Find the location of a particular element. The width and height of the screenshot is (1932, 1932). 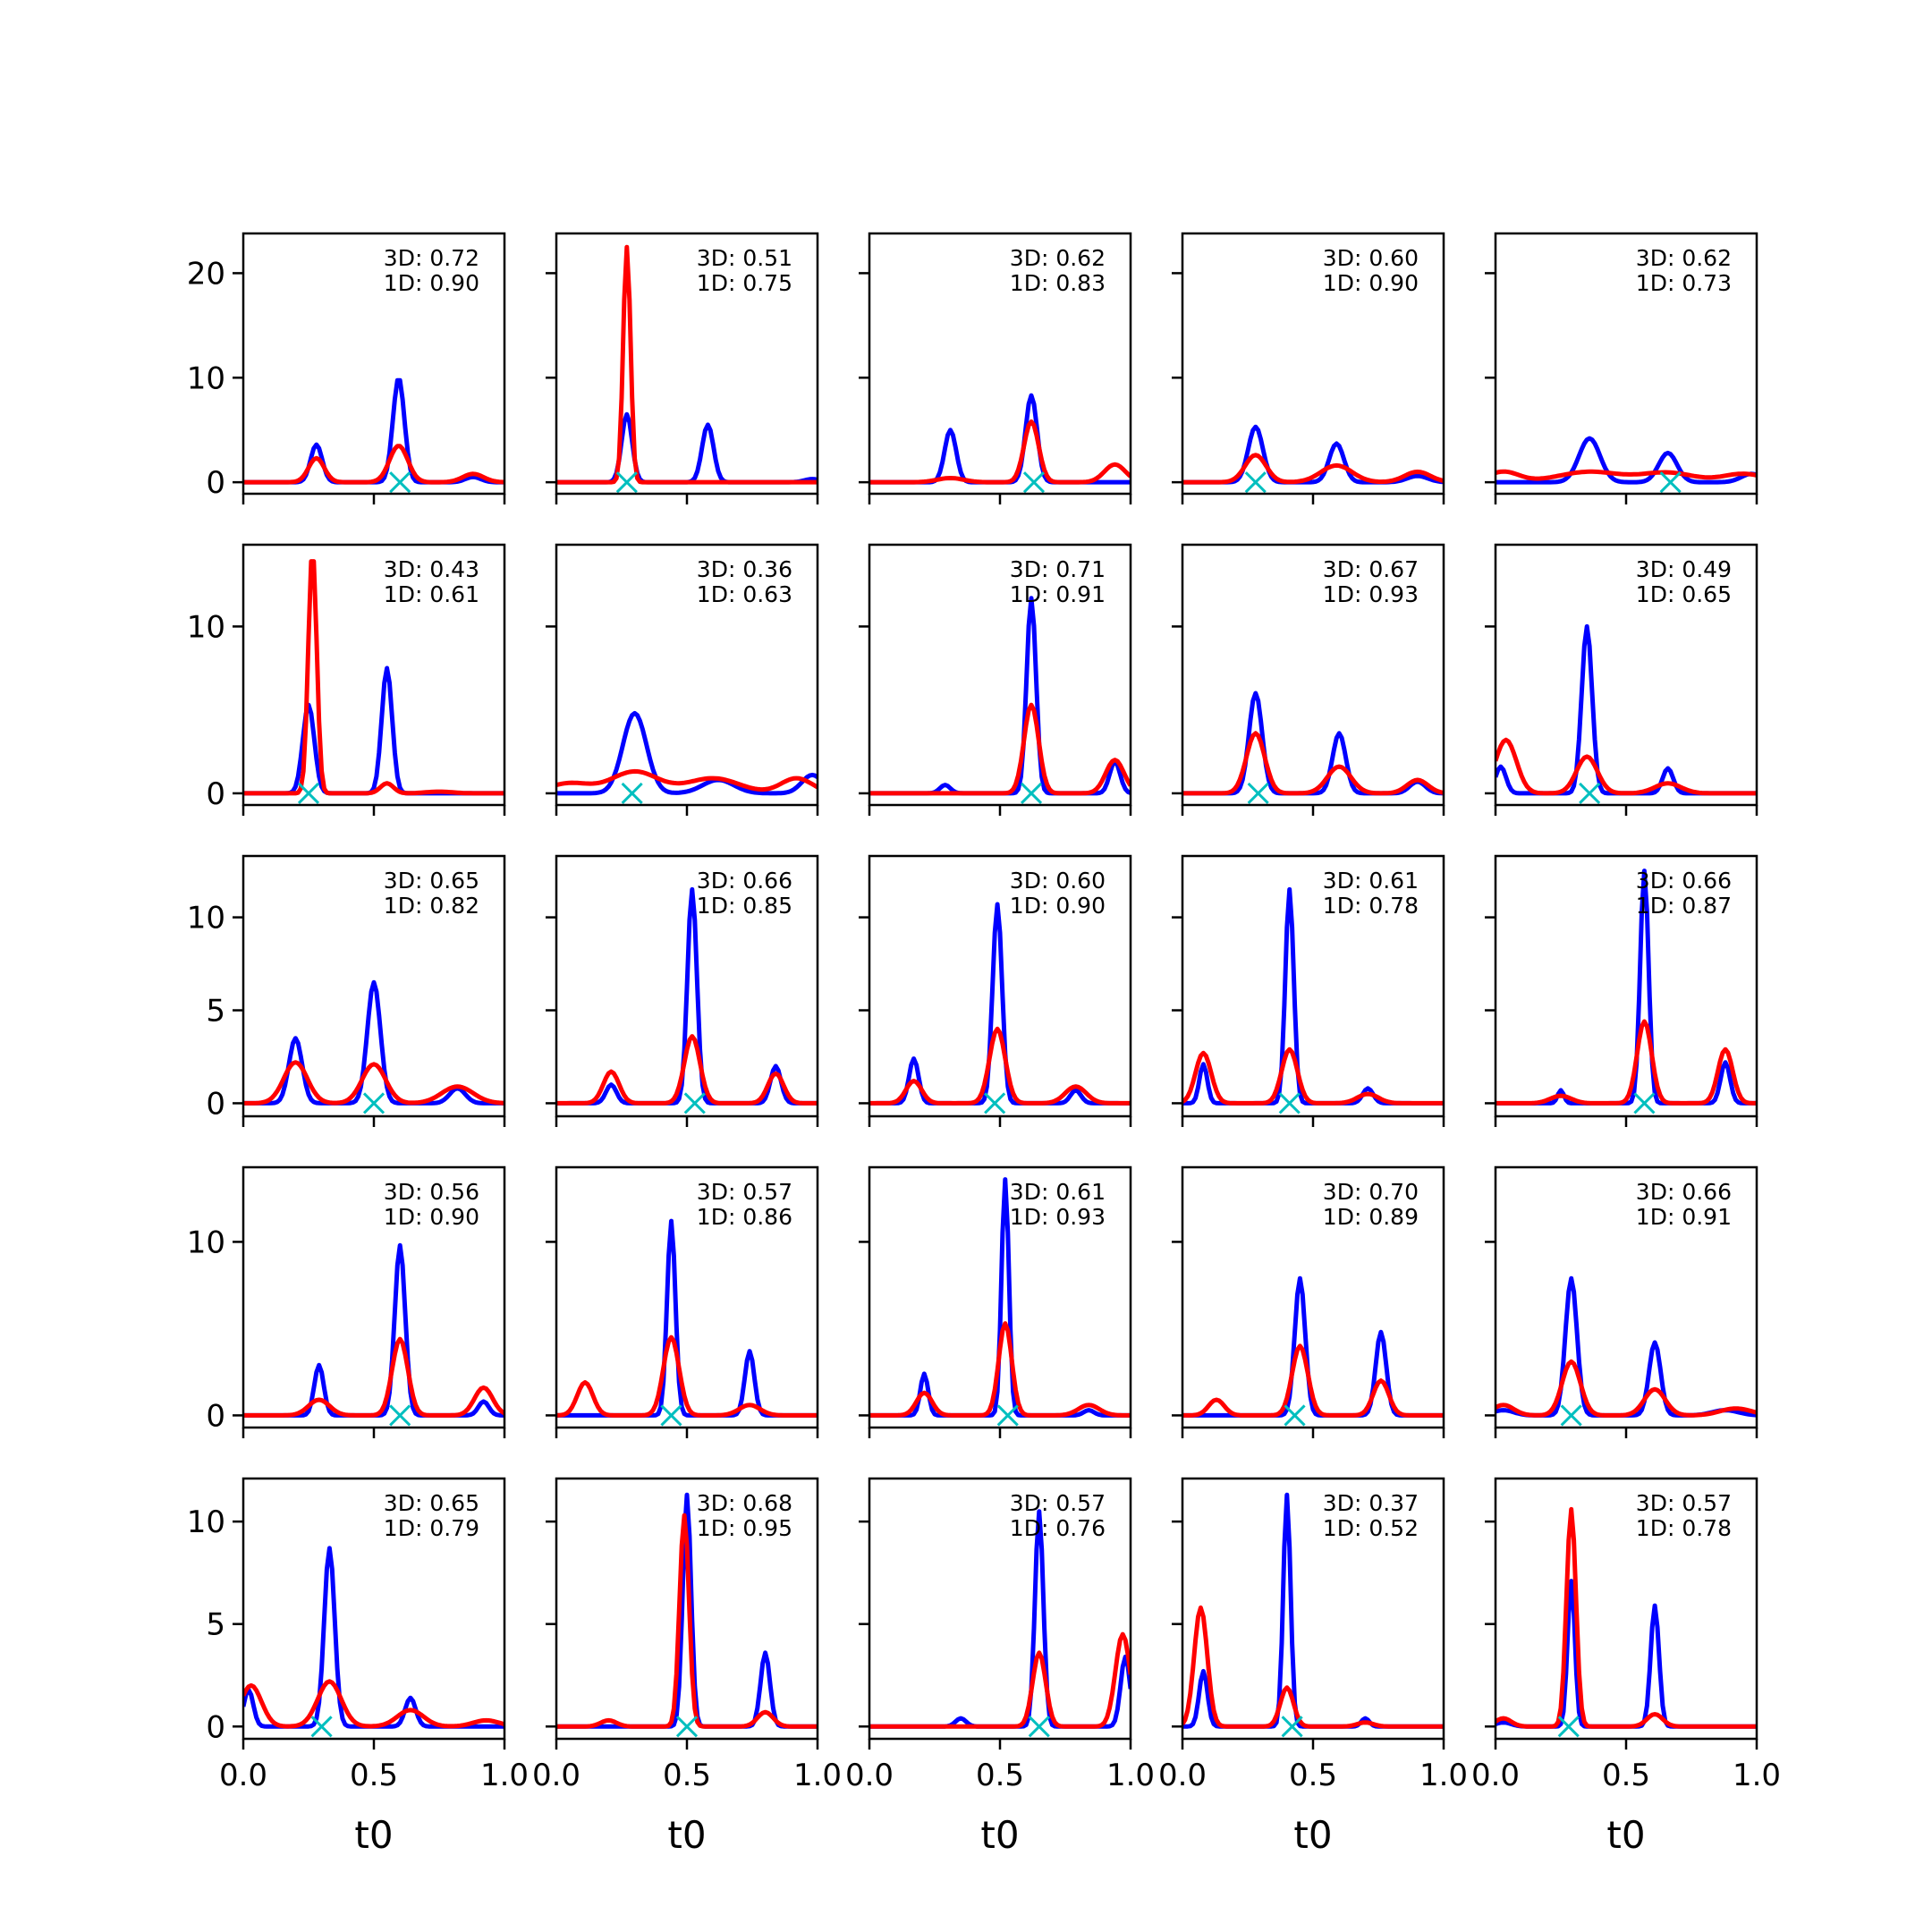

annotation-text: 1D: 0.65 is located at coordinates (1684, 594).